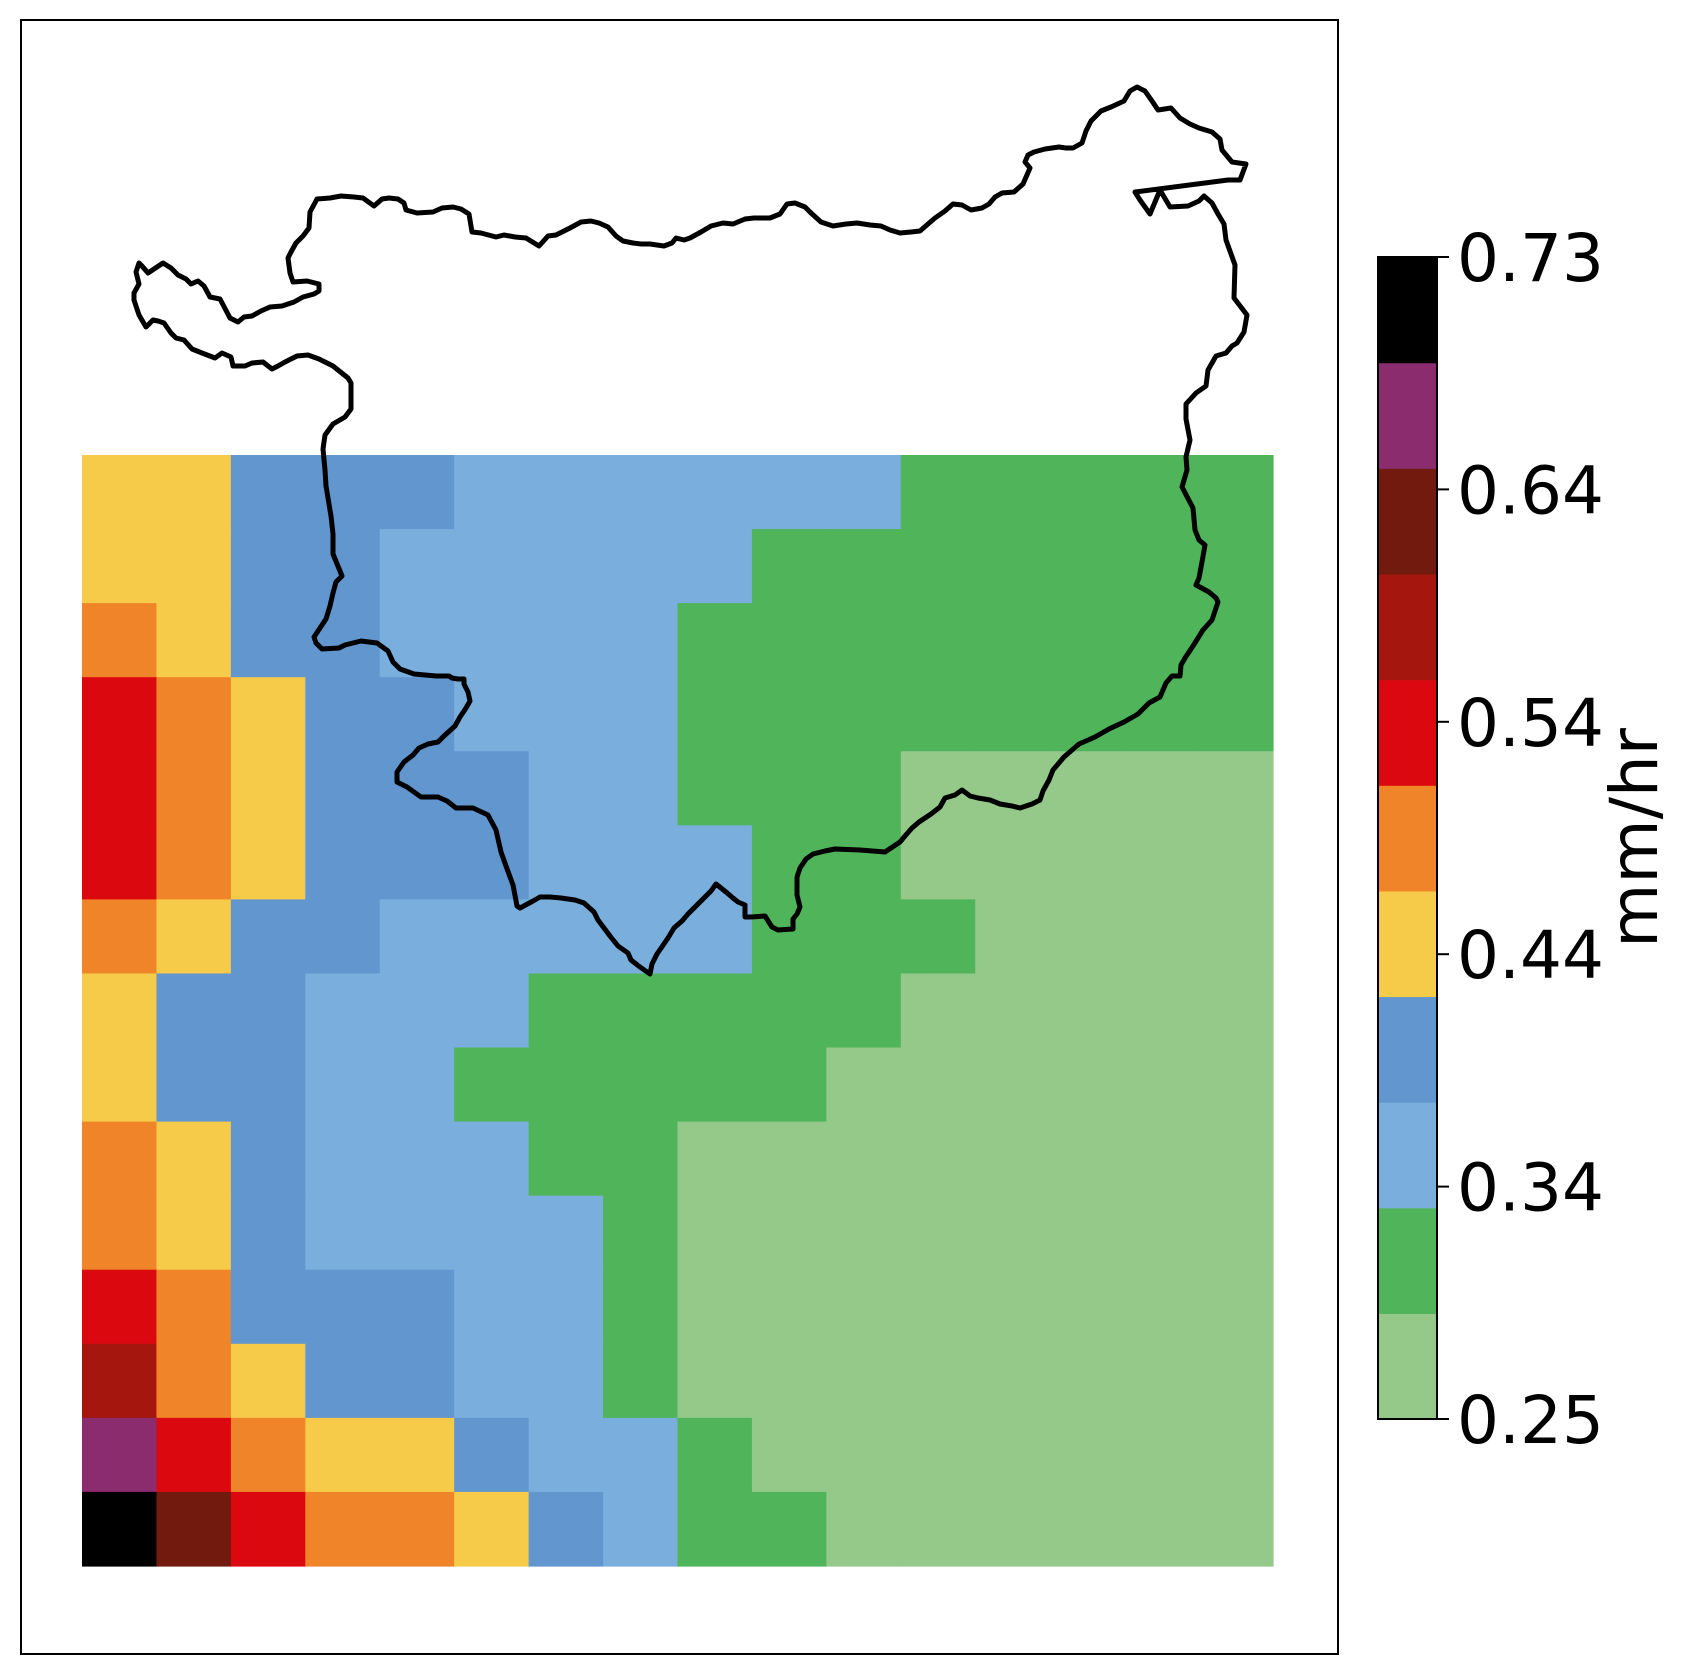  Describe the element at coordinates (1407, 838) in the screenshot. I see `colorbar-frame` at that location.